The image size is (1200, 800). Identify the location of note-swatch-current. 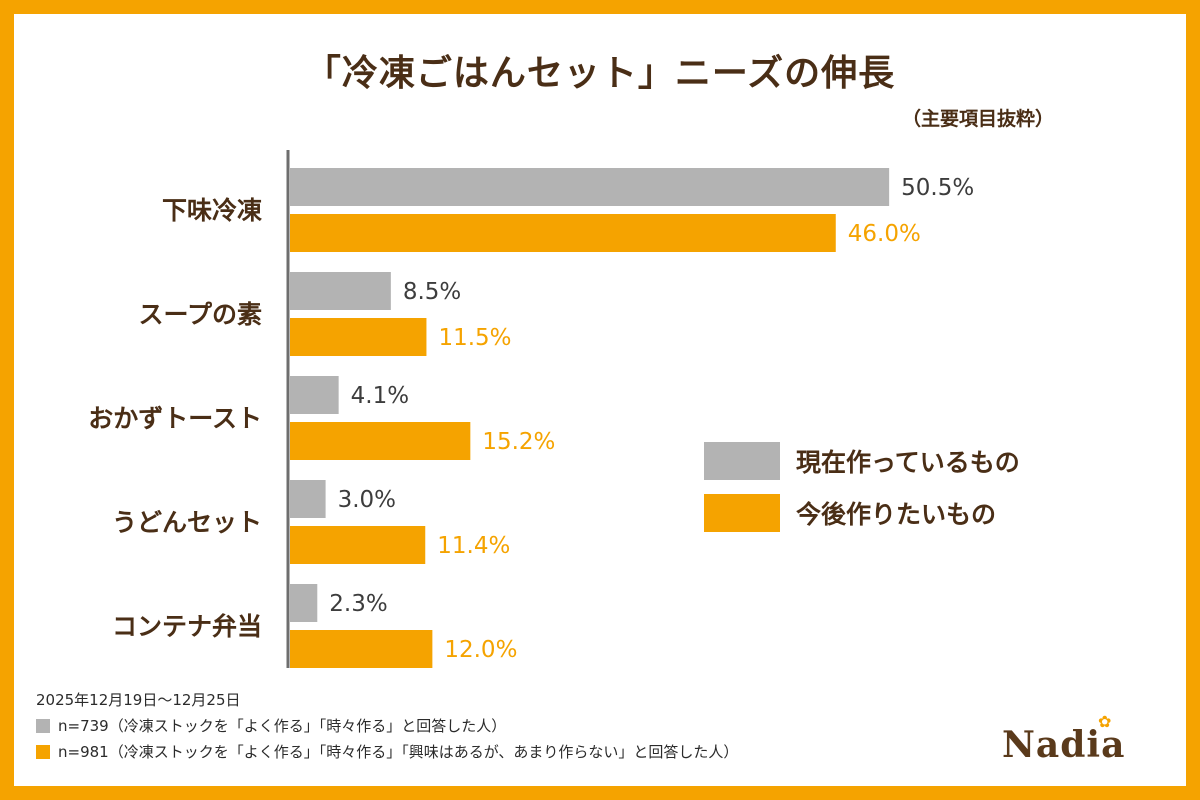
(43, 726).